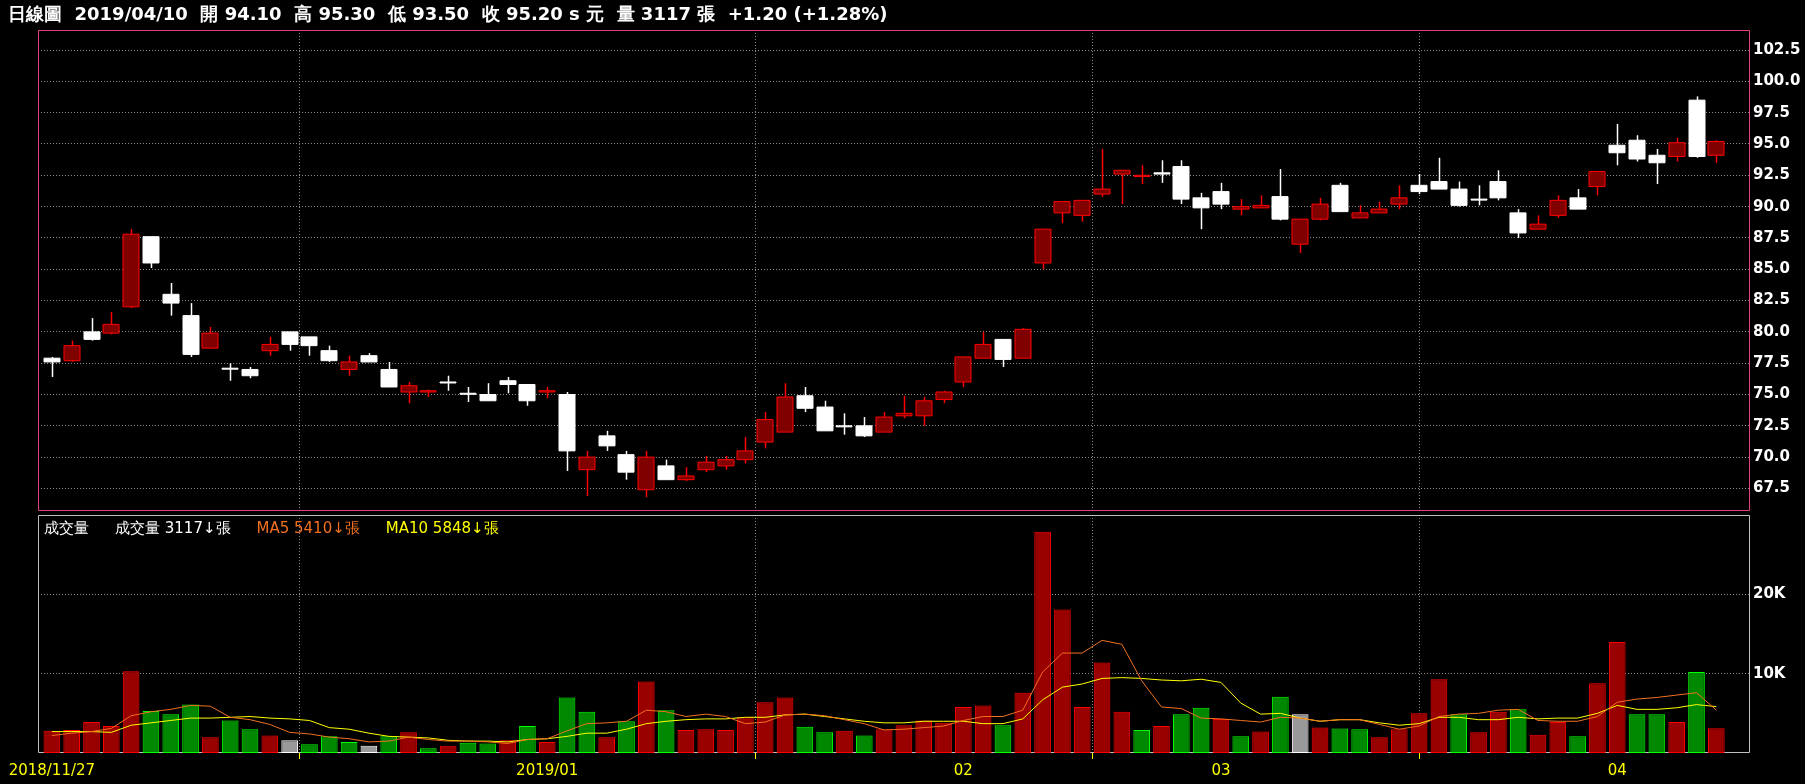 Image resolution: width=1805 pixels, height=784 pixels. Describe the element at coordinates (1772, 111) in the screenshot. I see `y-tick-label: 97.5` at that location.